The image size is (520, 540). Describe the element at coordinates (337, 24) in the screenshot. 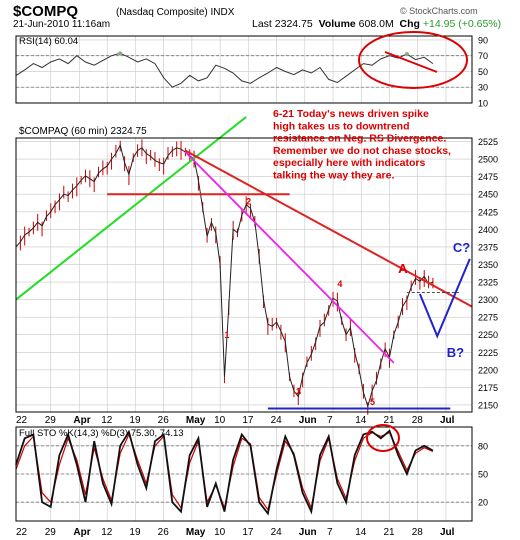

I see `volume-label: Volume` at that location.